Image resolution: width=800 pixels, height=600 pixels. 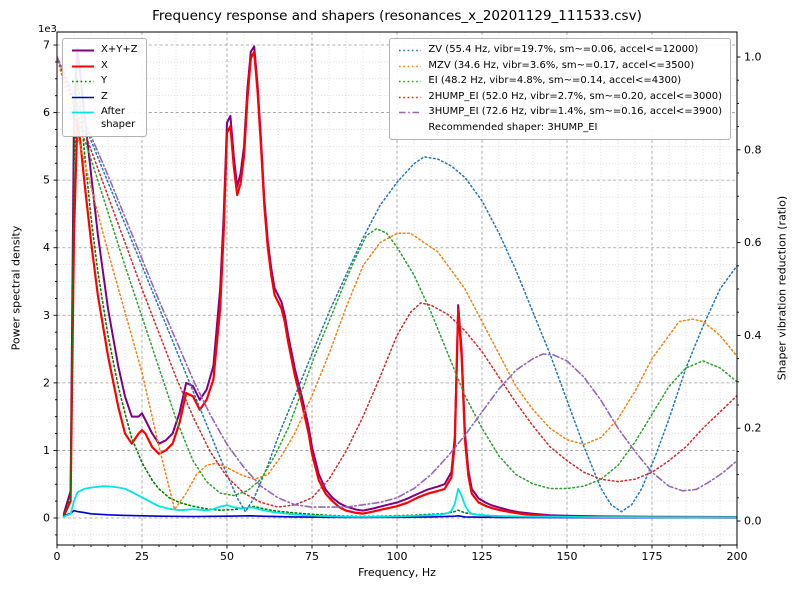 I want to click on y-right-tick-label: 0.4, so click(x=753, y=335).